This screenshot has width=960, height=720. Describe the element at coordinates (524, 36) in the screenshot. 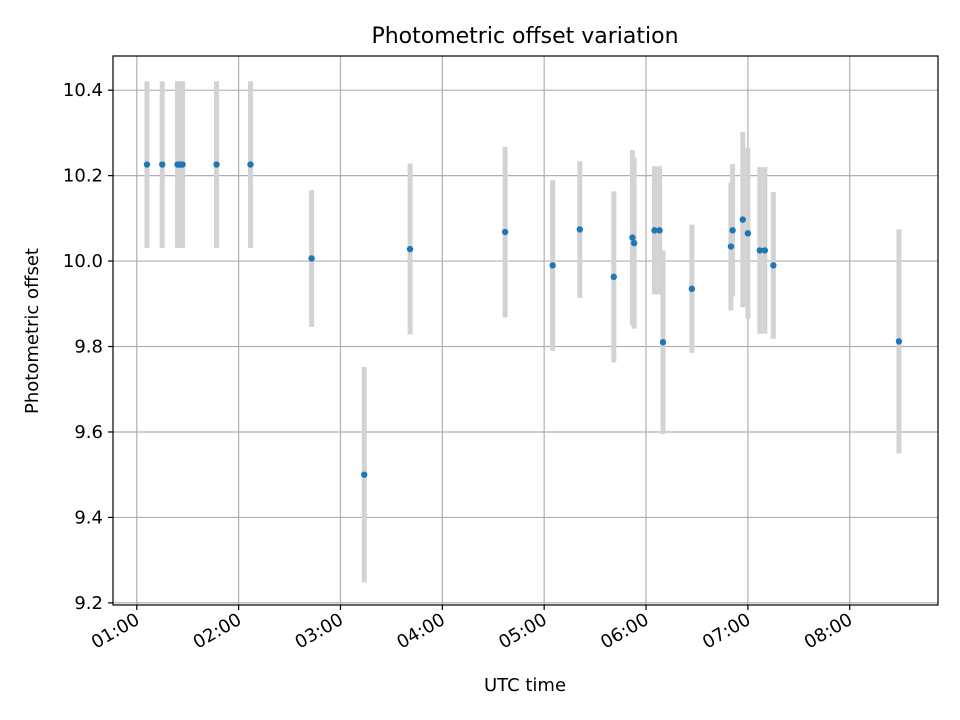

I see `chart-title: Photometric offset variation` at that location.